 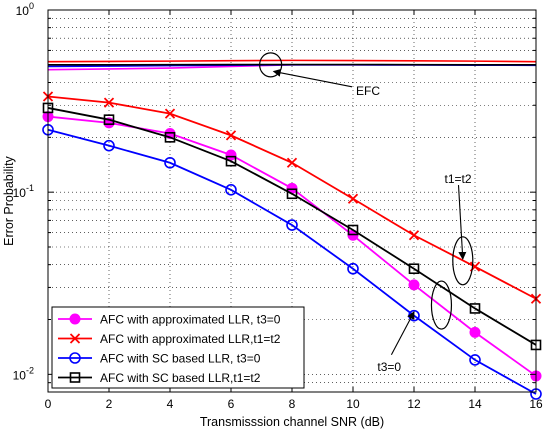 What do you see at coordinates (23, 191) in the screenshot?
I see `y-tick-label: 10⁻¹` at bounding box center [23, 191].